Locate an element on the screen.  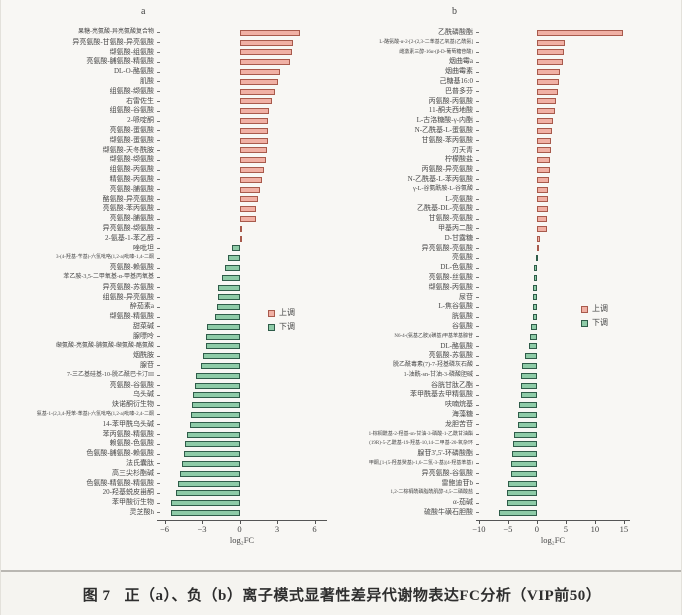
category-label: 亮氨酸 is located at coordinates (462, 257).